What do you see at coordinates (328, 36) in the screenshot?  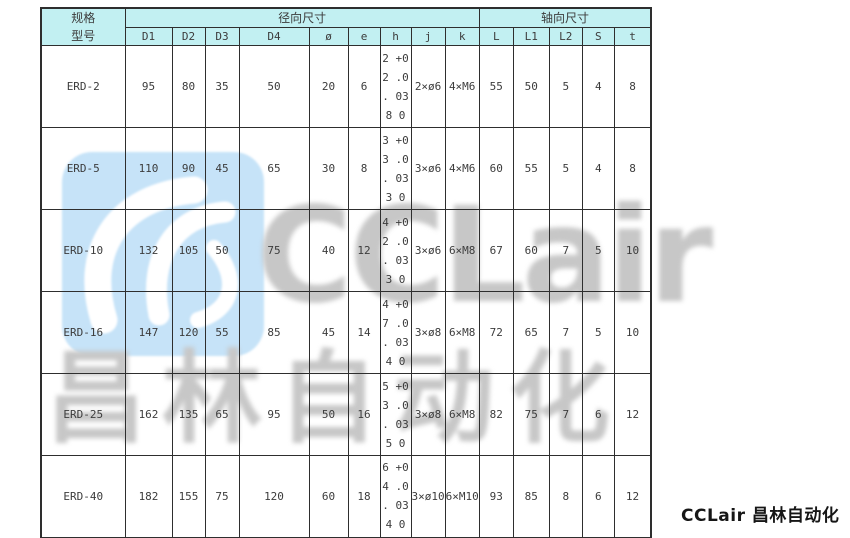 I see `column-header-phi: ø` at bounding box center [328, 36].